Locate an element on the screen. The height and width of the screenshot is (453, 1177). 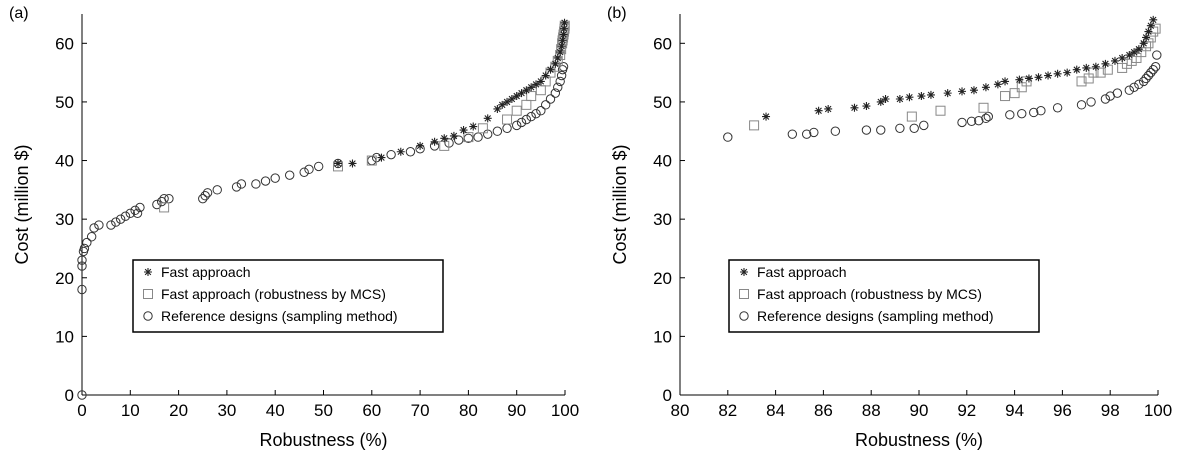
legend-marker-asterisk is located at coordinates (148, 272).